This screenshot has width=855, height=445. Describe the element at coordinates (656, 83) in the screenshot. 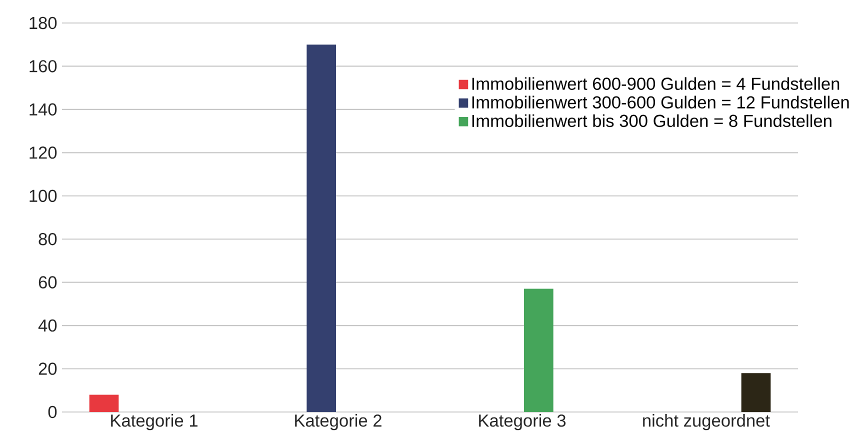

I see `legend-label: Immobilienwert 600-900 Gulden = 4 Fundstellen` at that location.